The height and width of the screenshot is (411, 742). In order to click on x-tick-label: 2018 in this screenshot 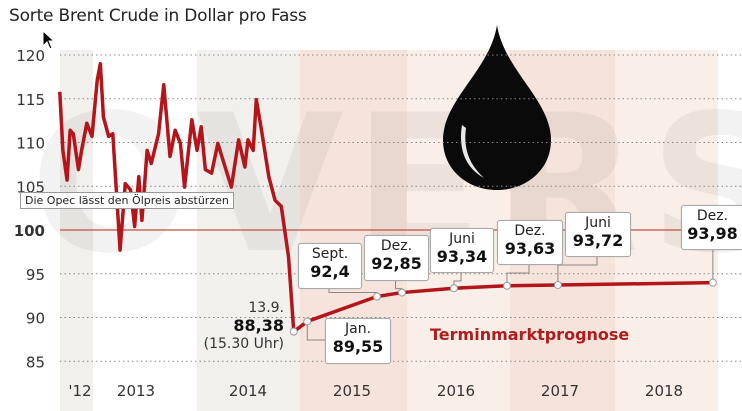, I will do `click(664, 391)`.